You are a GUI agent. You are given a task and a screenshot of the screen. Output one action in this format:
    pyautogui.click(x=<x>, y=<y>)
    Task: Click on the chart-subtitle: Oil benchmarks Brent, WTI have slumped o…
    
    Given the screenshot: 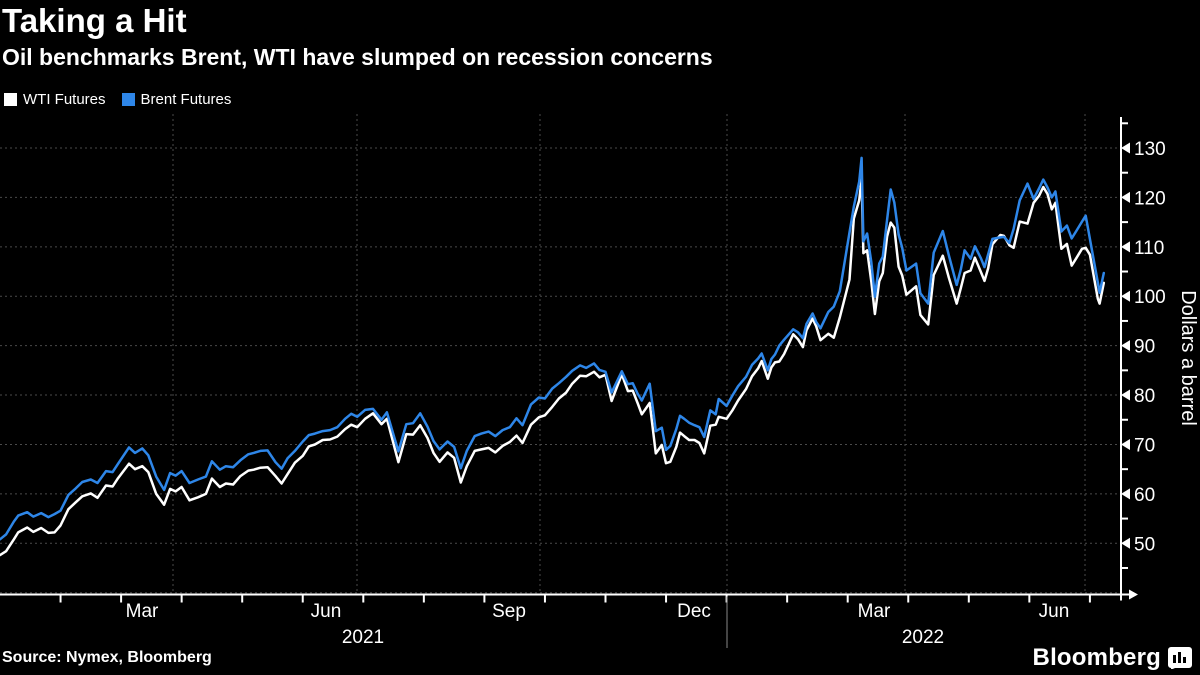 What is the action you would take?
    pyautogui.click(x=357, y=57)
    